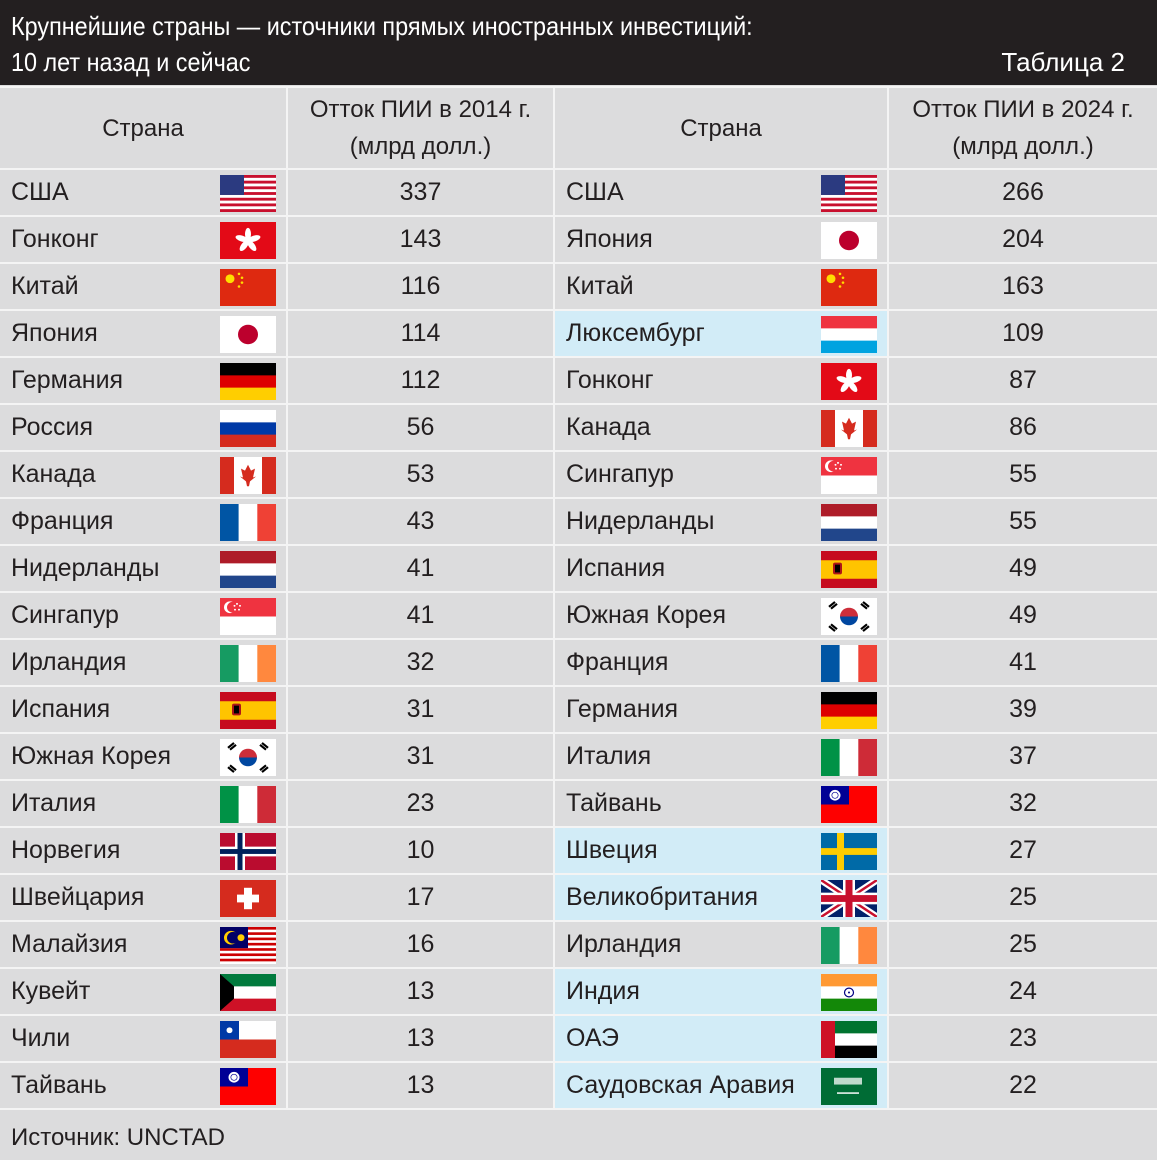  I want to click on flag-kw-icon, so click(248, 992).